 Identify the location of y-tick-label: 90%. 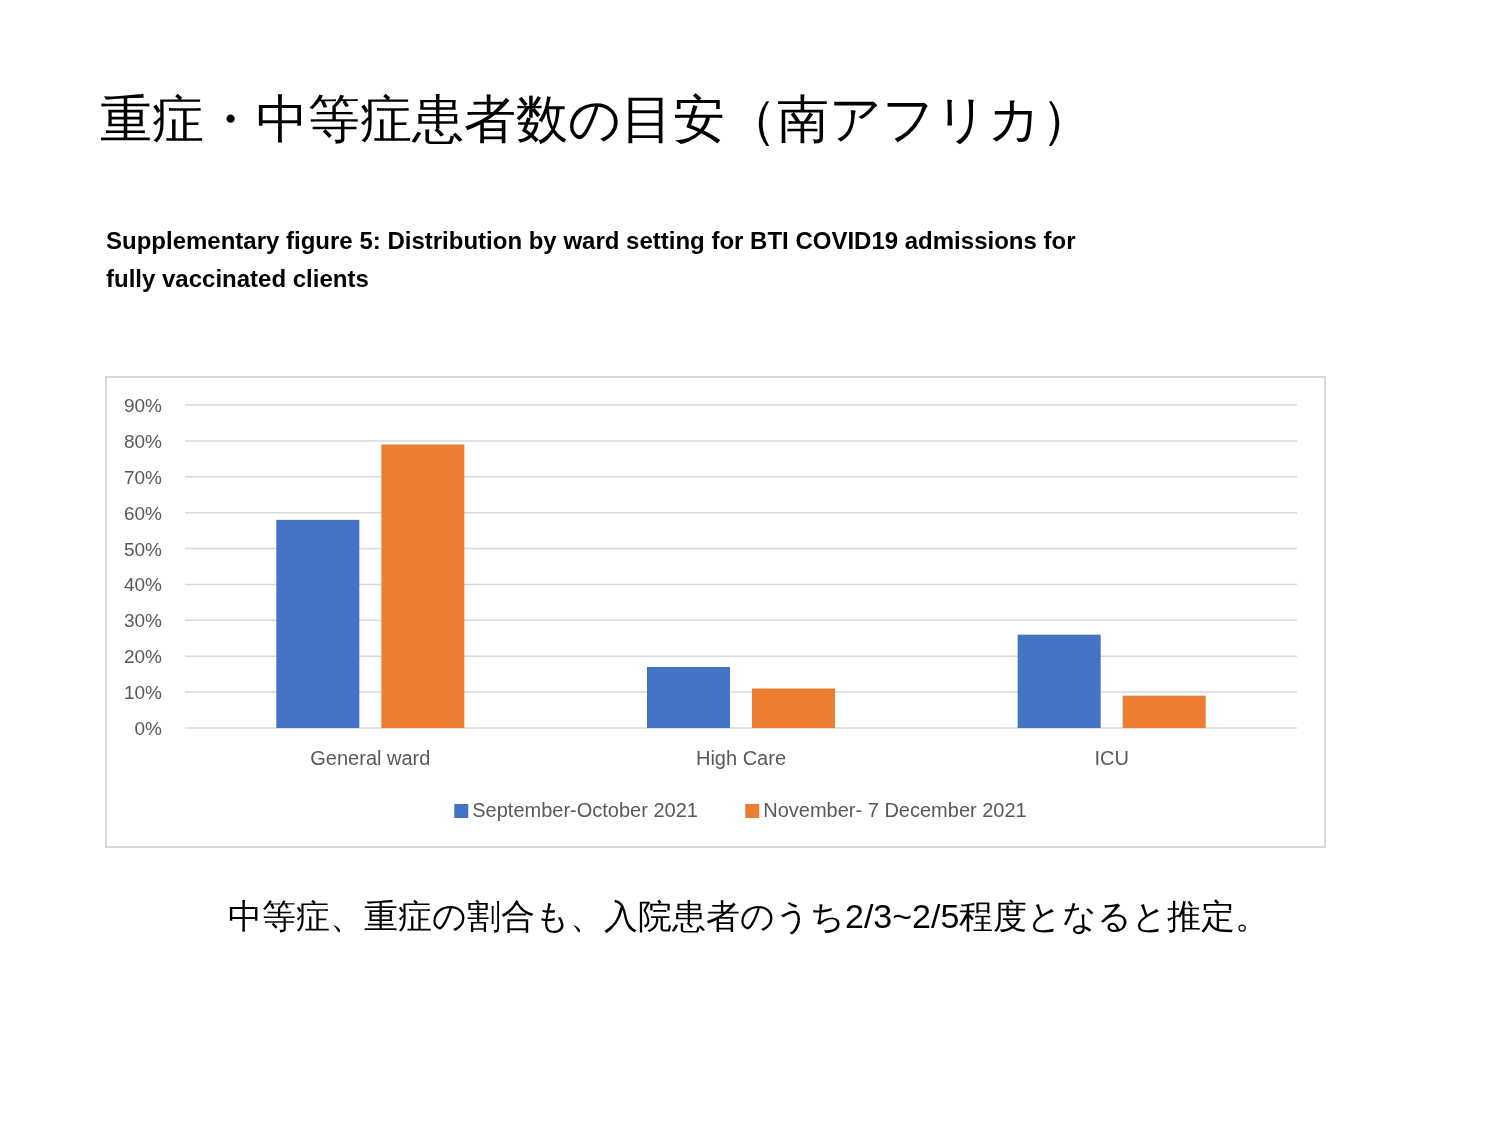
(143, 405).